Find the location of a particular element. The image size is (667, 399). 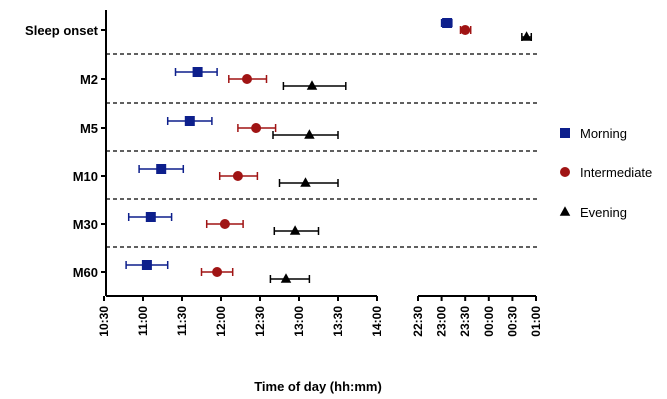

x-tick-label: 10:30 is located at coordinates (104, 321).